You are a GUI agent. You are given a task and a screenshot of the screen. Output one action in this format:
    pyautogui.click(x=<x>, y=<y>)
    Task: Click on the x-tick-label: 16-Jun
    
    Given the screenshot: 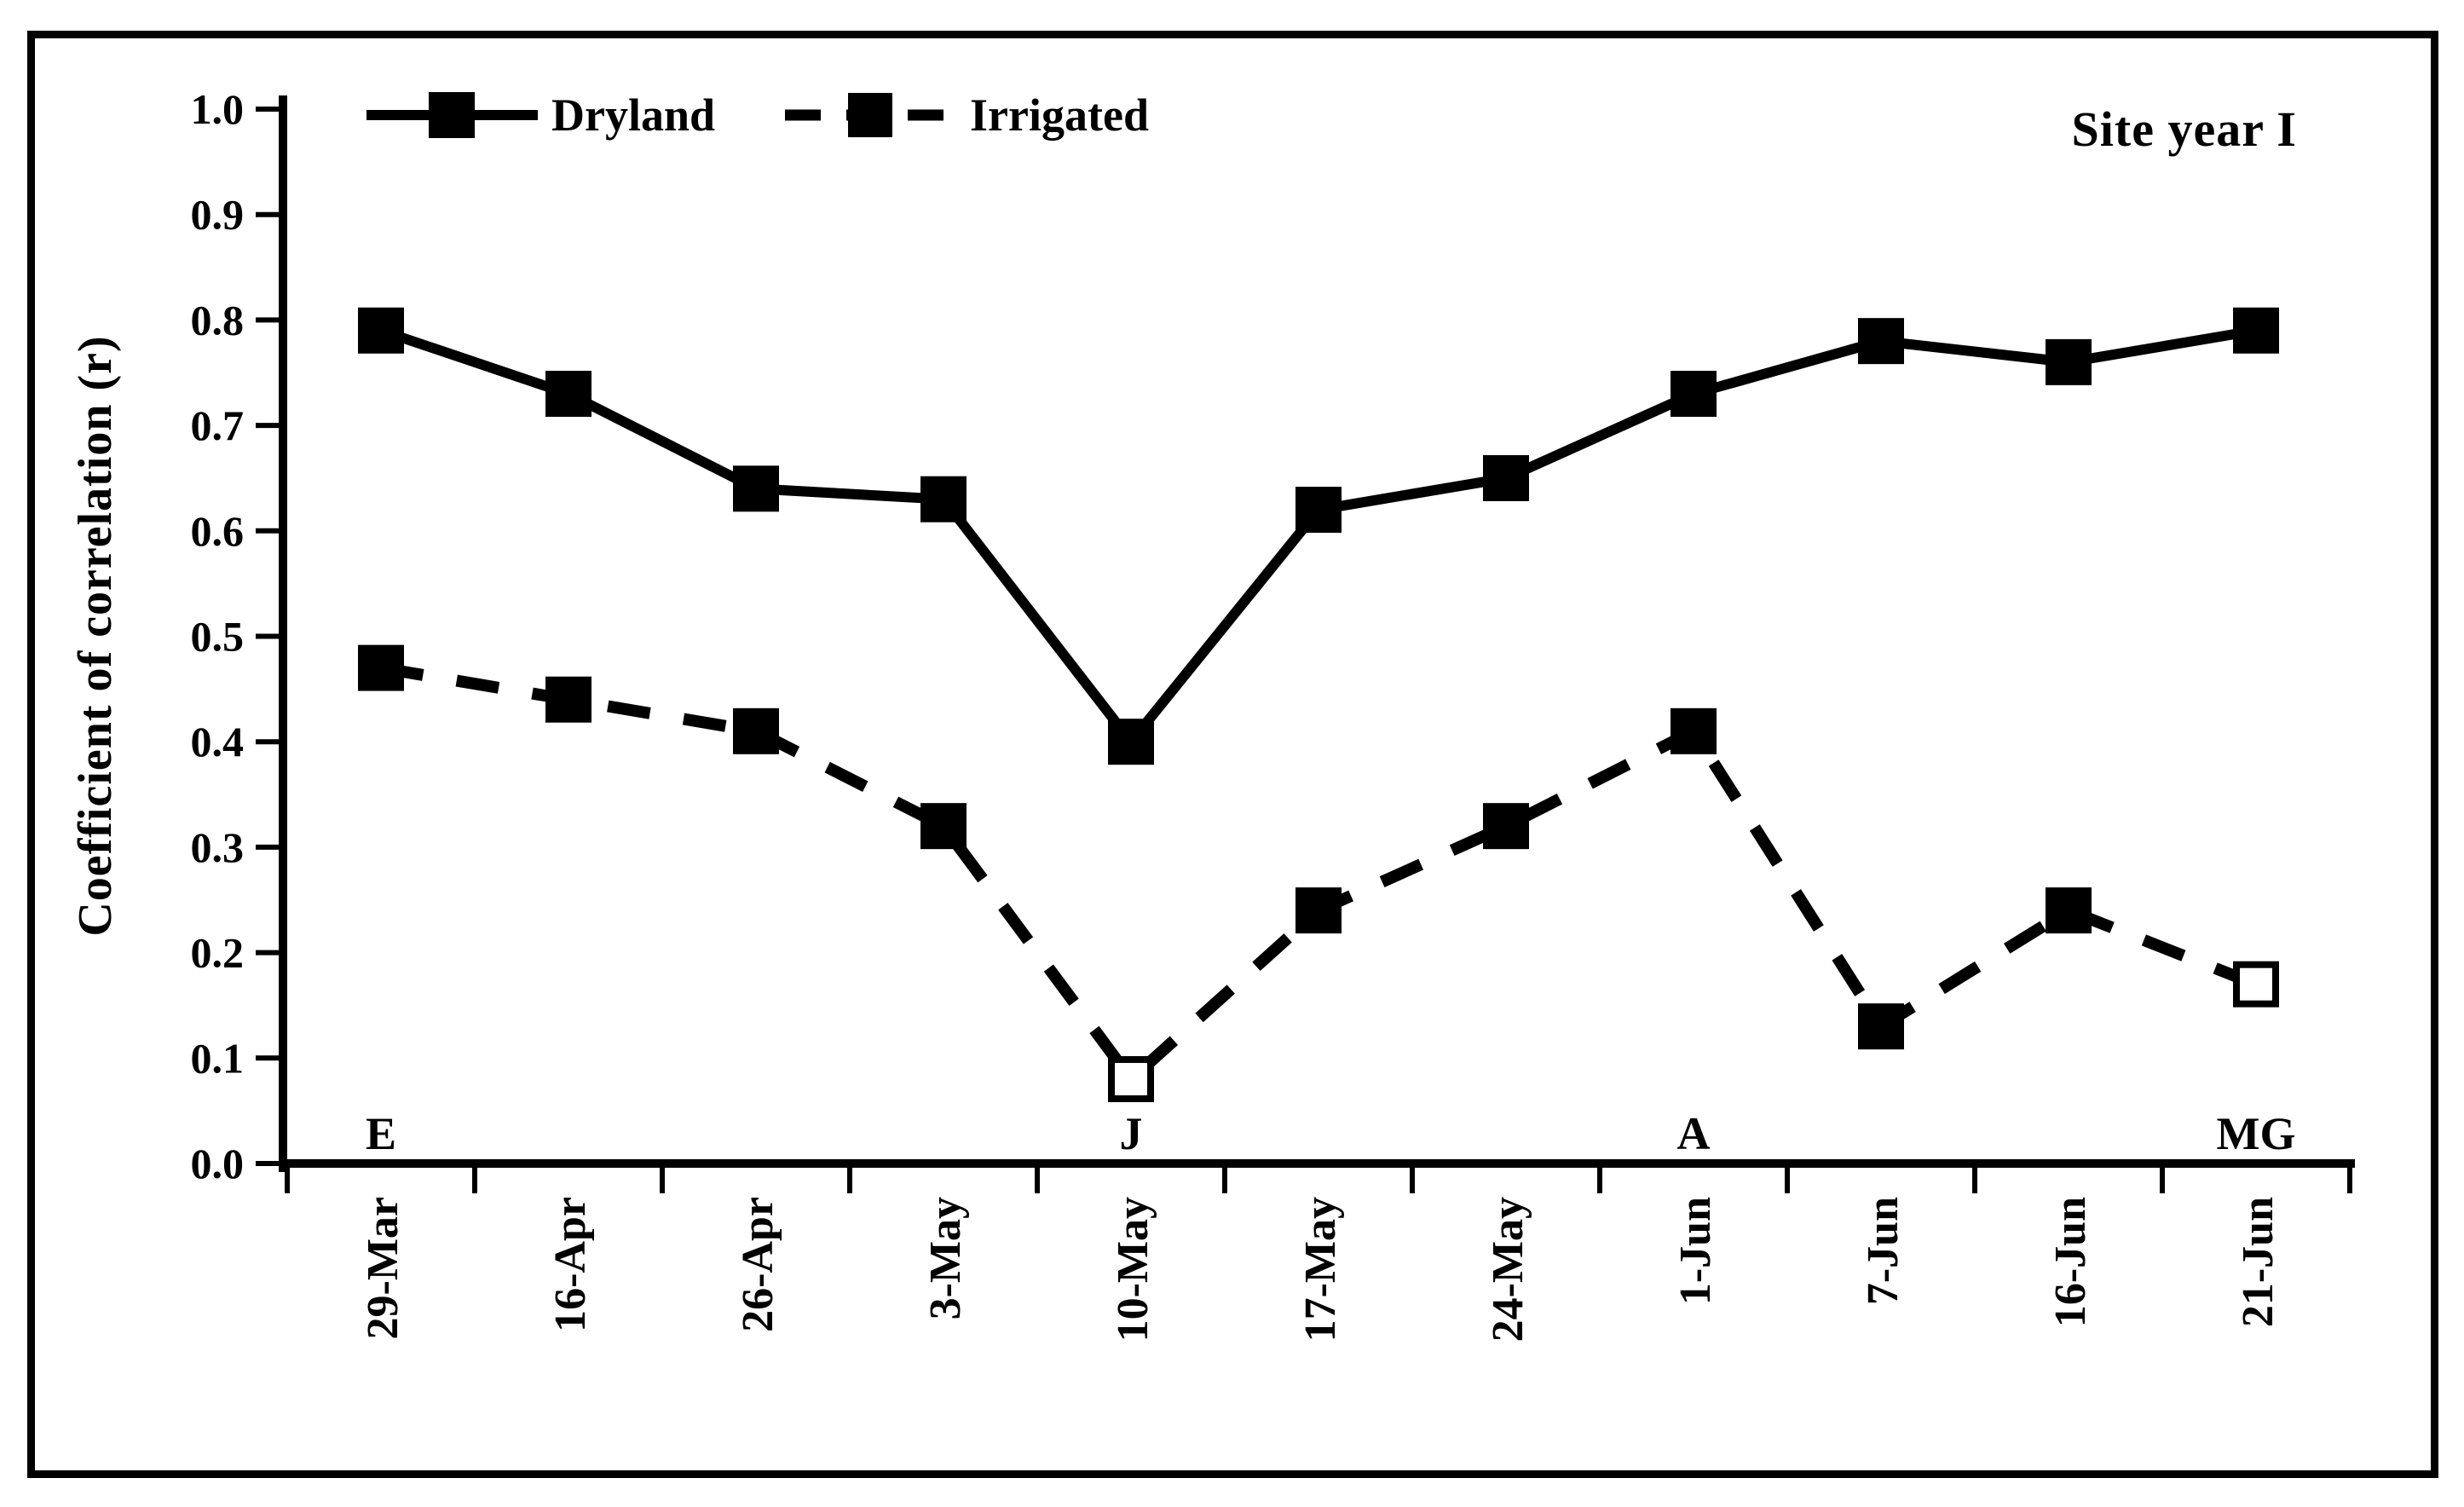 What is the action you would take?
    pyautogui.click(x=2070, y=1262)
    